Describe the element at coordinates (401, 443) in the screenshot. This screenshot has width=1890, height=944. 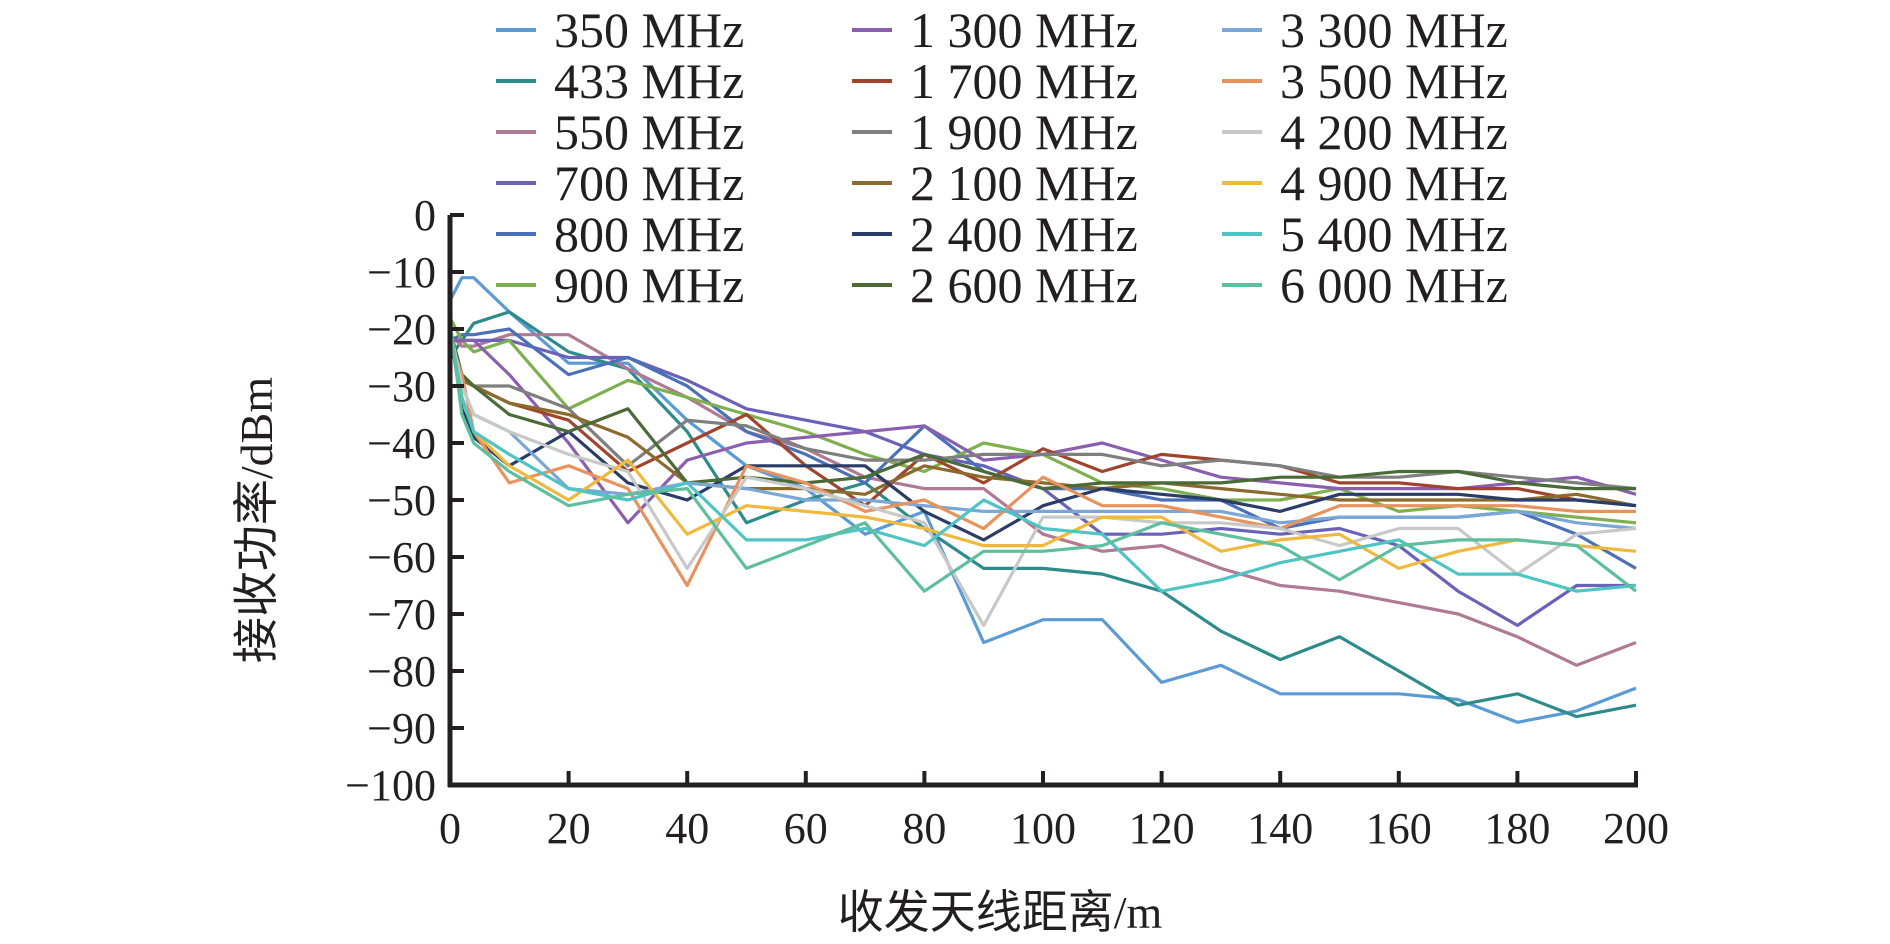
I see `y-tick-label: −40` at that location.